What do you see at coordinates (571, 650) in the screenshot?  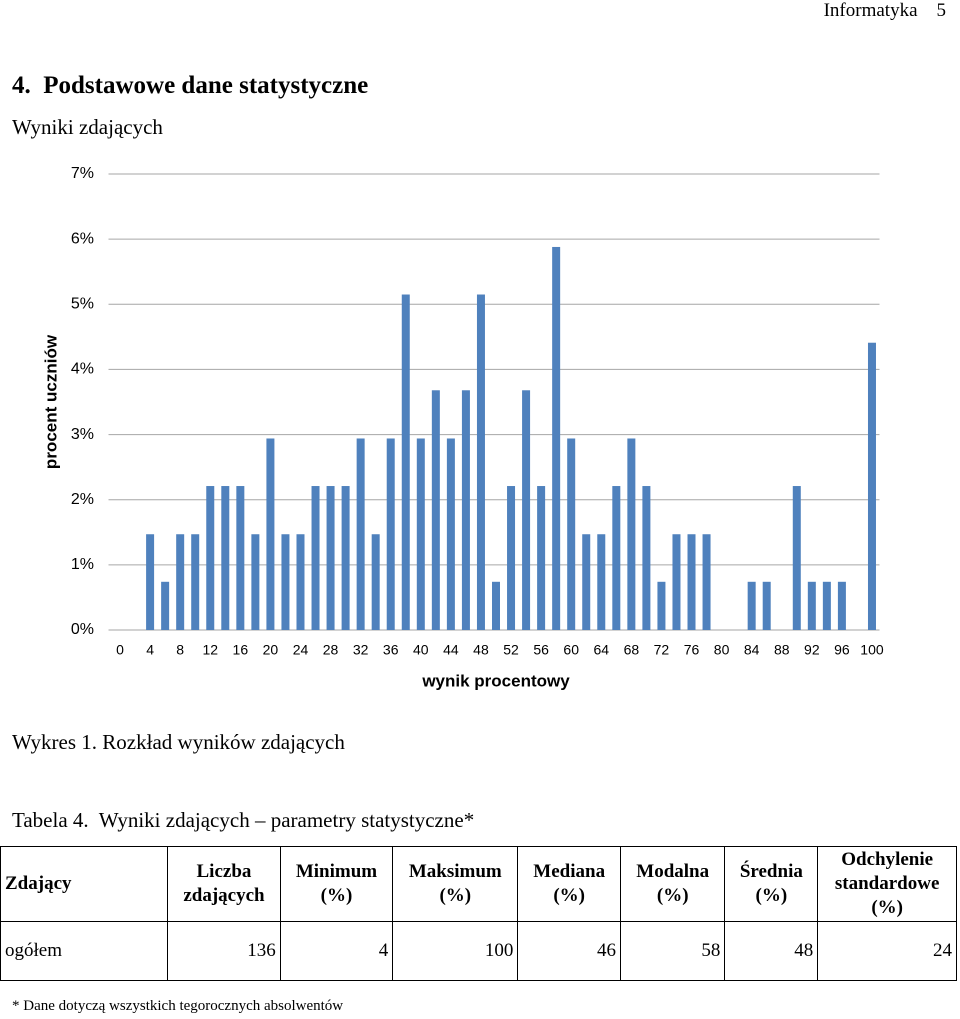 I see `x-tick-label: 60` at bounding box center [571, 650].